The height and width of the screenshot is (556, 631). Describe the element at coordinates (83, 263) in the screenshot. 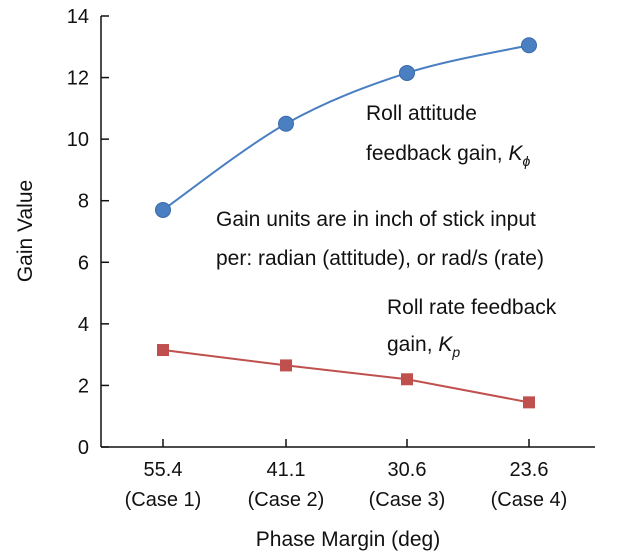

I see `y-tick-label: 6` at that location.